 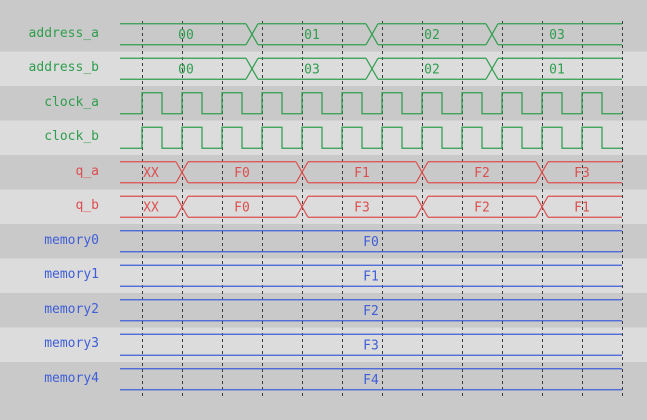 What do you see at coordinates (71, 137) in the screenshot?
I see `signal-name-clock_b: clock_b` at bounding box center [71, 137].